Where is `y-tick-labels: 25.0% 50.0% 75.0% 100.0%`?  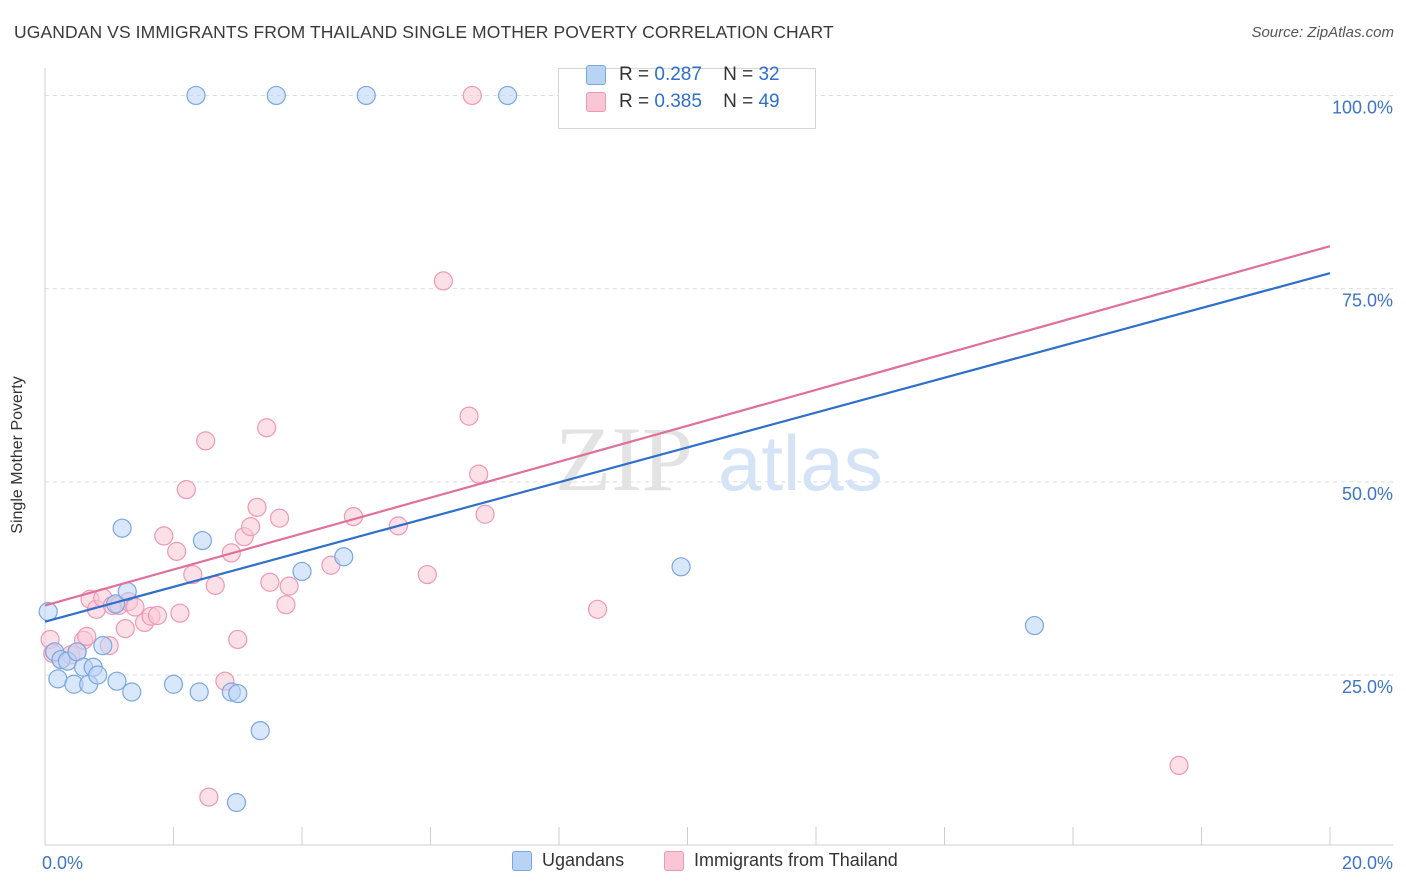 y-tick-labels: 25.0% 50.0% 75.0% 100.0% is located at coordinates (1362, 397).